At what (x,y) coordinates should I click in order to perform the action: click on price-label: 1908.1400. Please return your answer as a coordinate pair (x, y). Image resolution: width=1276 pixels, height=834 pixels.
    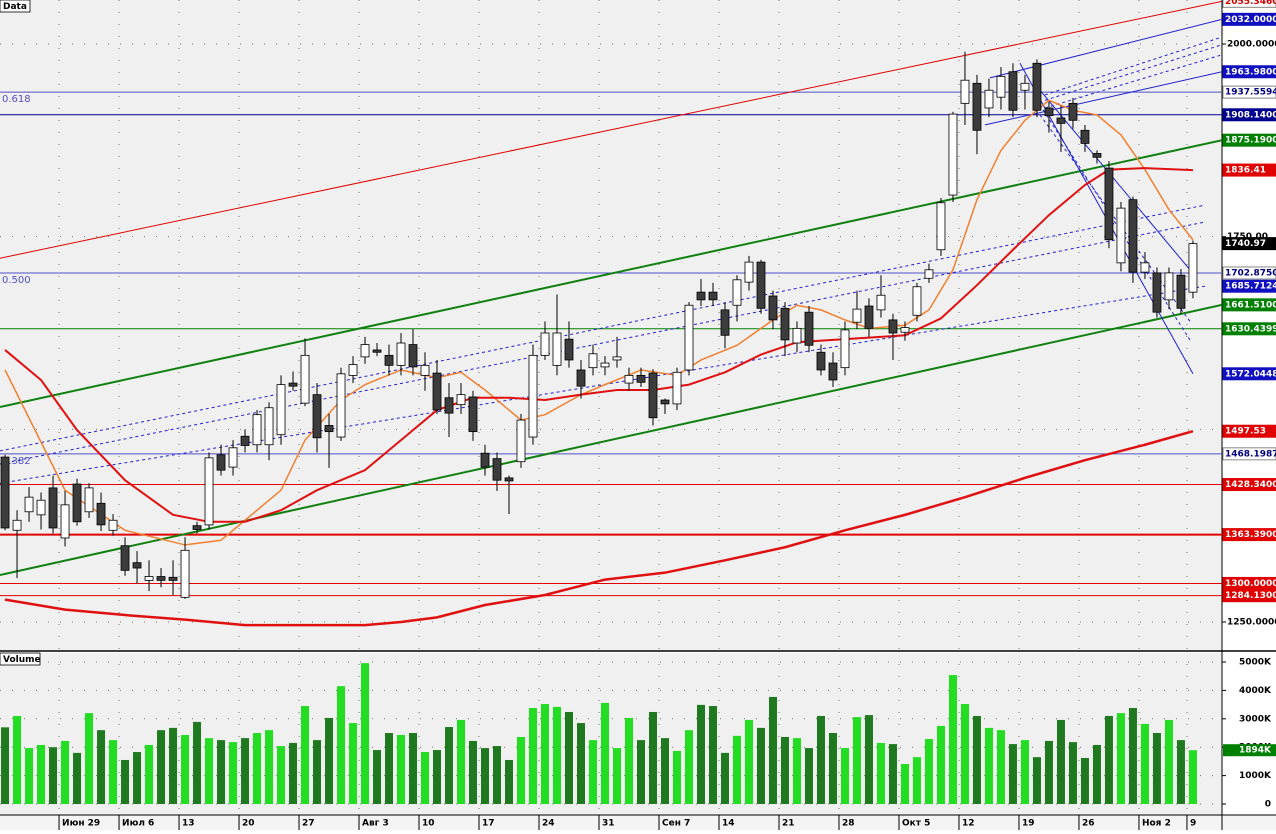
    Looking at the image, I should click on (1250, 115).